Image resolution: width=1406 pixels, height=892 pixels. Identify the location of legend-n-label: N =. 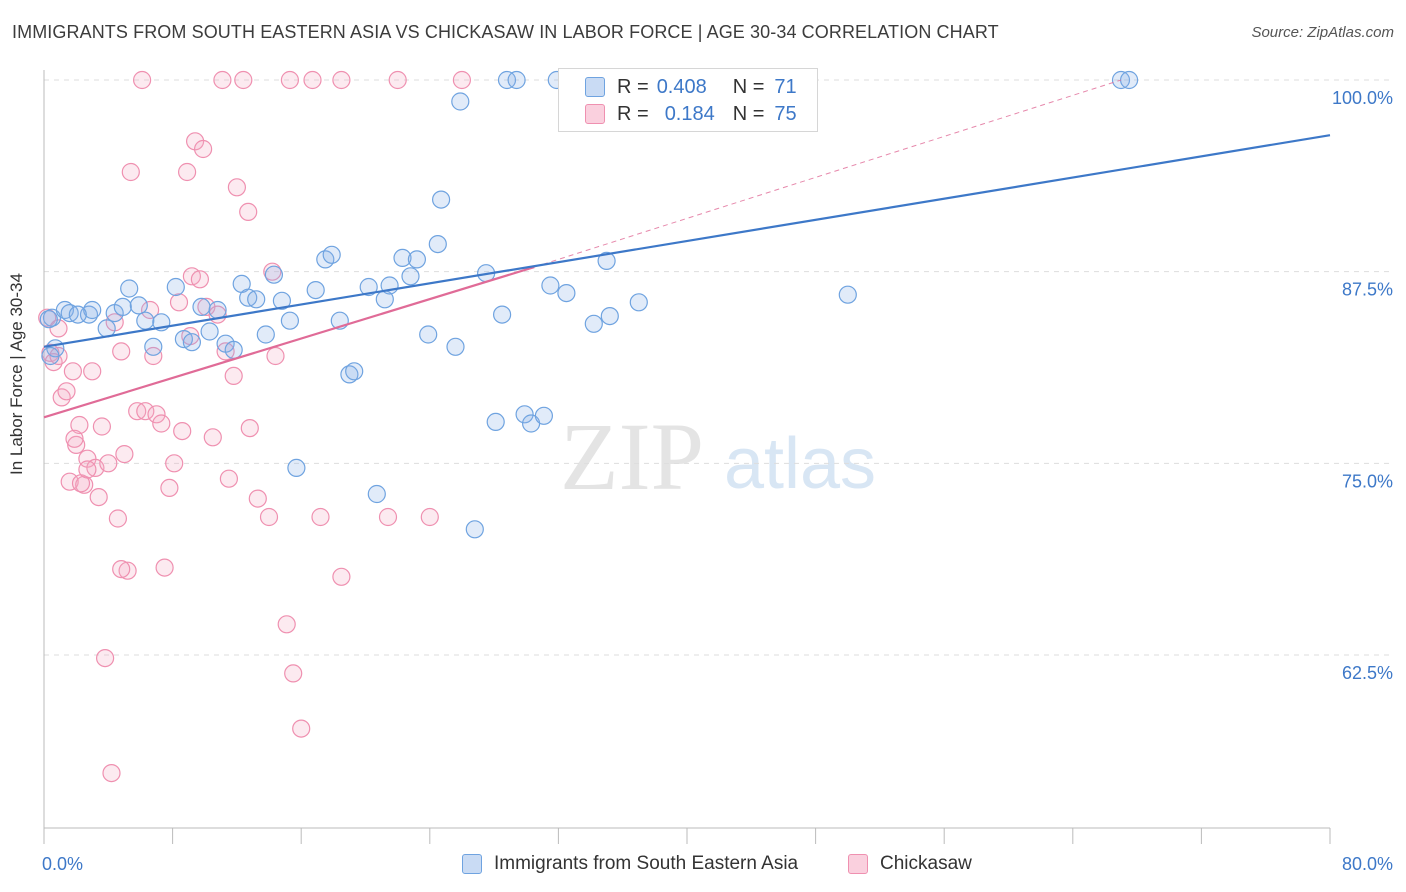
(748, 86).